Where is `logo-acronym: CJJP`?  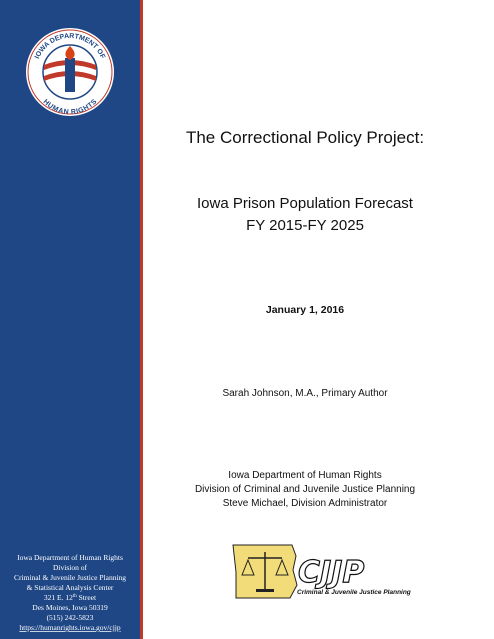
logo-acronym: CJJP is located at coordinates (331, 572).